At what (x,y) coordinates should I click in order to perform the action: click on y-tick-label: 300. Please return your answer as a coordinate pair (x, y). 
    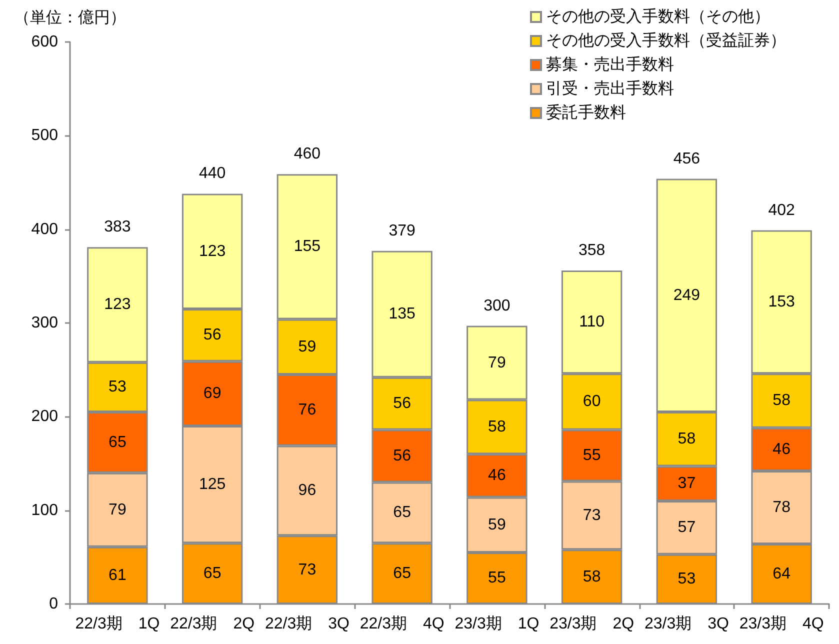
    Looking at the image, I should click on (44, 323).